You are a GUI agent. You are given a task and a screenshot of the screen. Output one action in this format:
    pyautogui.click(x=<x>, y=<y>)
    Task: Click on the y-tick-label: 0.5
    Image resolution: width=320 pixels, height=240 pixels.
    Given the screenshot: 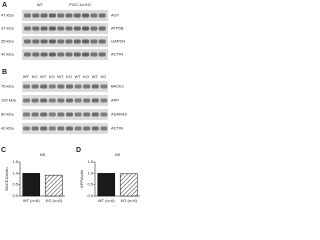 What is the action you would take?
    pyautogui.click(x=15, y=184)
    